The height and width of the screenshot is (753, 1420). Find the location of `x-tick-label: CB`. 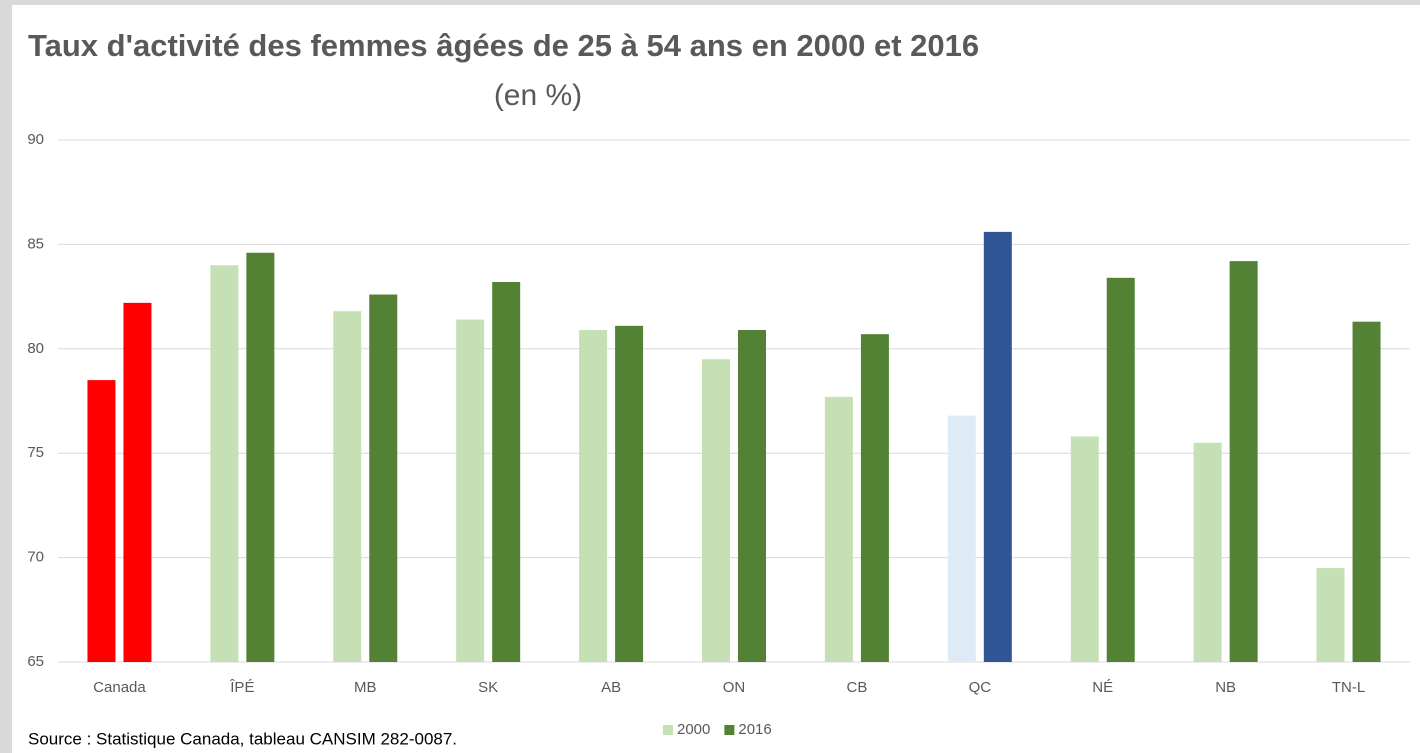

x-tick-label: CB is located at coordinates (856, 687).